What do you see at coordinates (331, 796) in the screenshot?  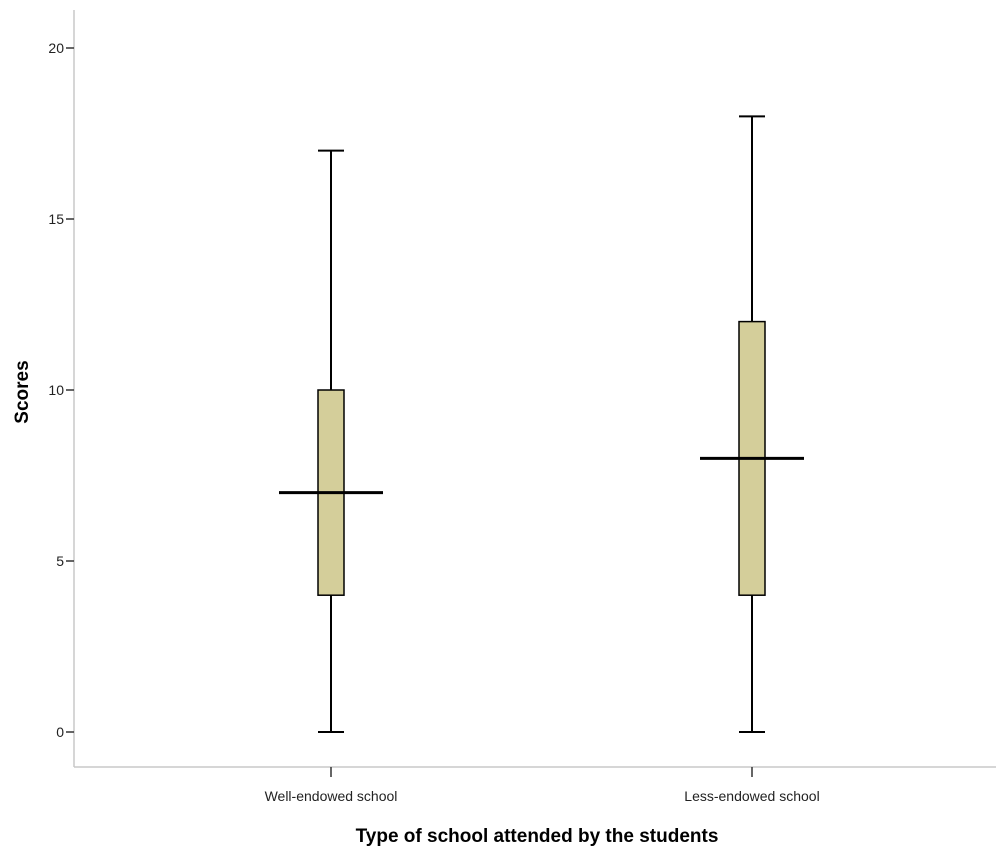 I see `x-tick-label: Well-endowed school` at bounding box center [331, 796].